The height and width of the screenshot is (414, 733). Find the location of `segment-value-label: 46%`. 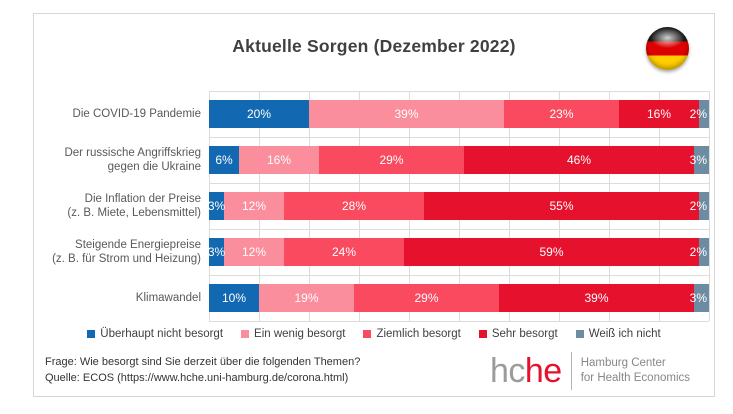

segment-value-label: 46% is located at coordinates (579, 160).